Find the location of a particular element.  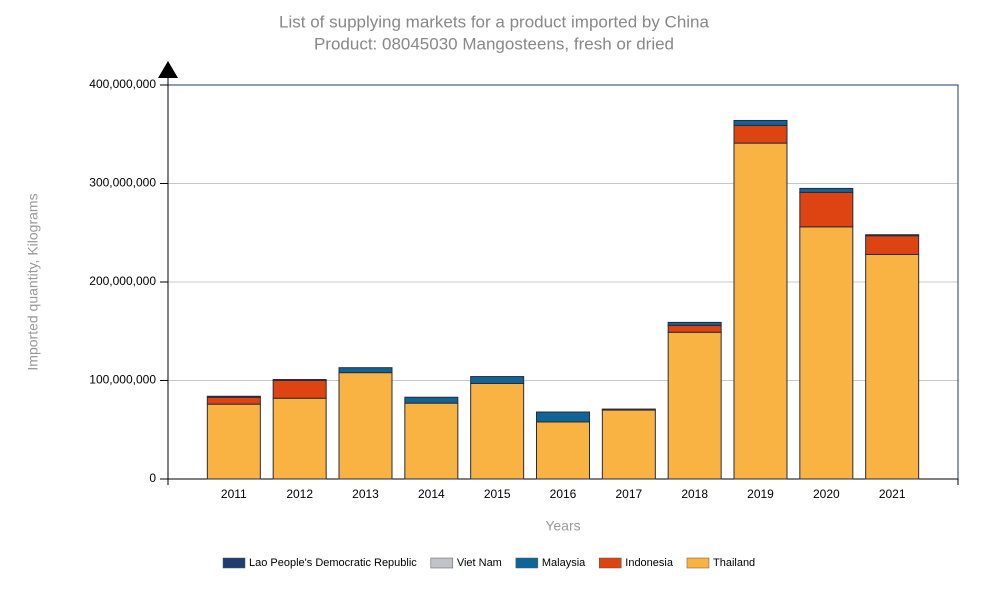

y-axis-label: Imported quantity, Kilograms is located at coordinates (33, 281).